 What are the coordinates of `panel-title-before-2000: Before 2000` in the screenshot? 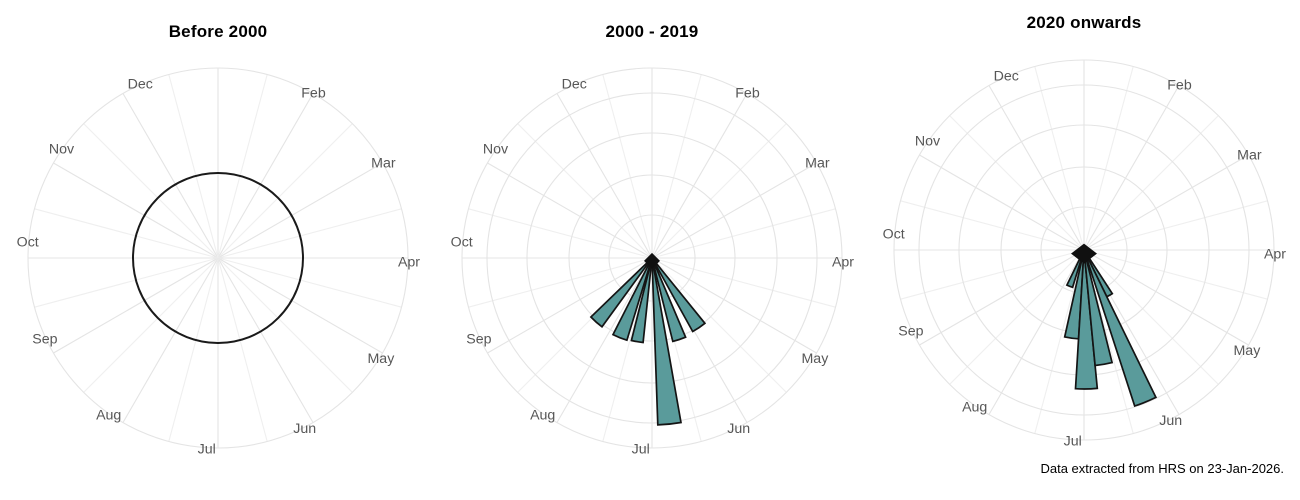 It's located at (218, 31).